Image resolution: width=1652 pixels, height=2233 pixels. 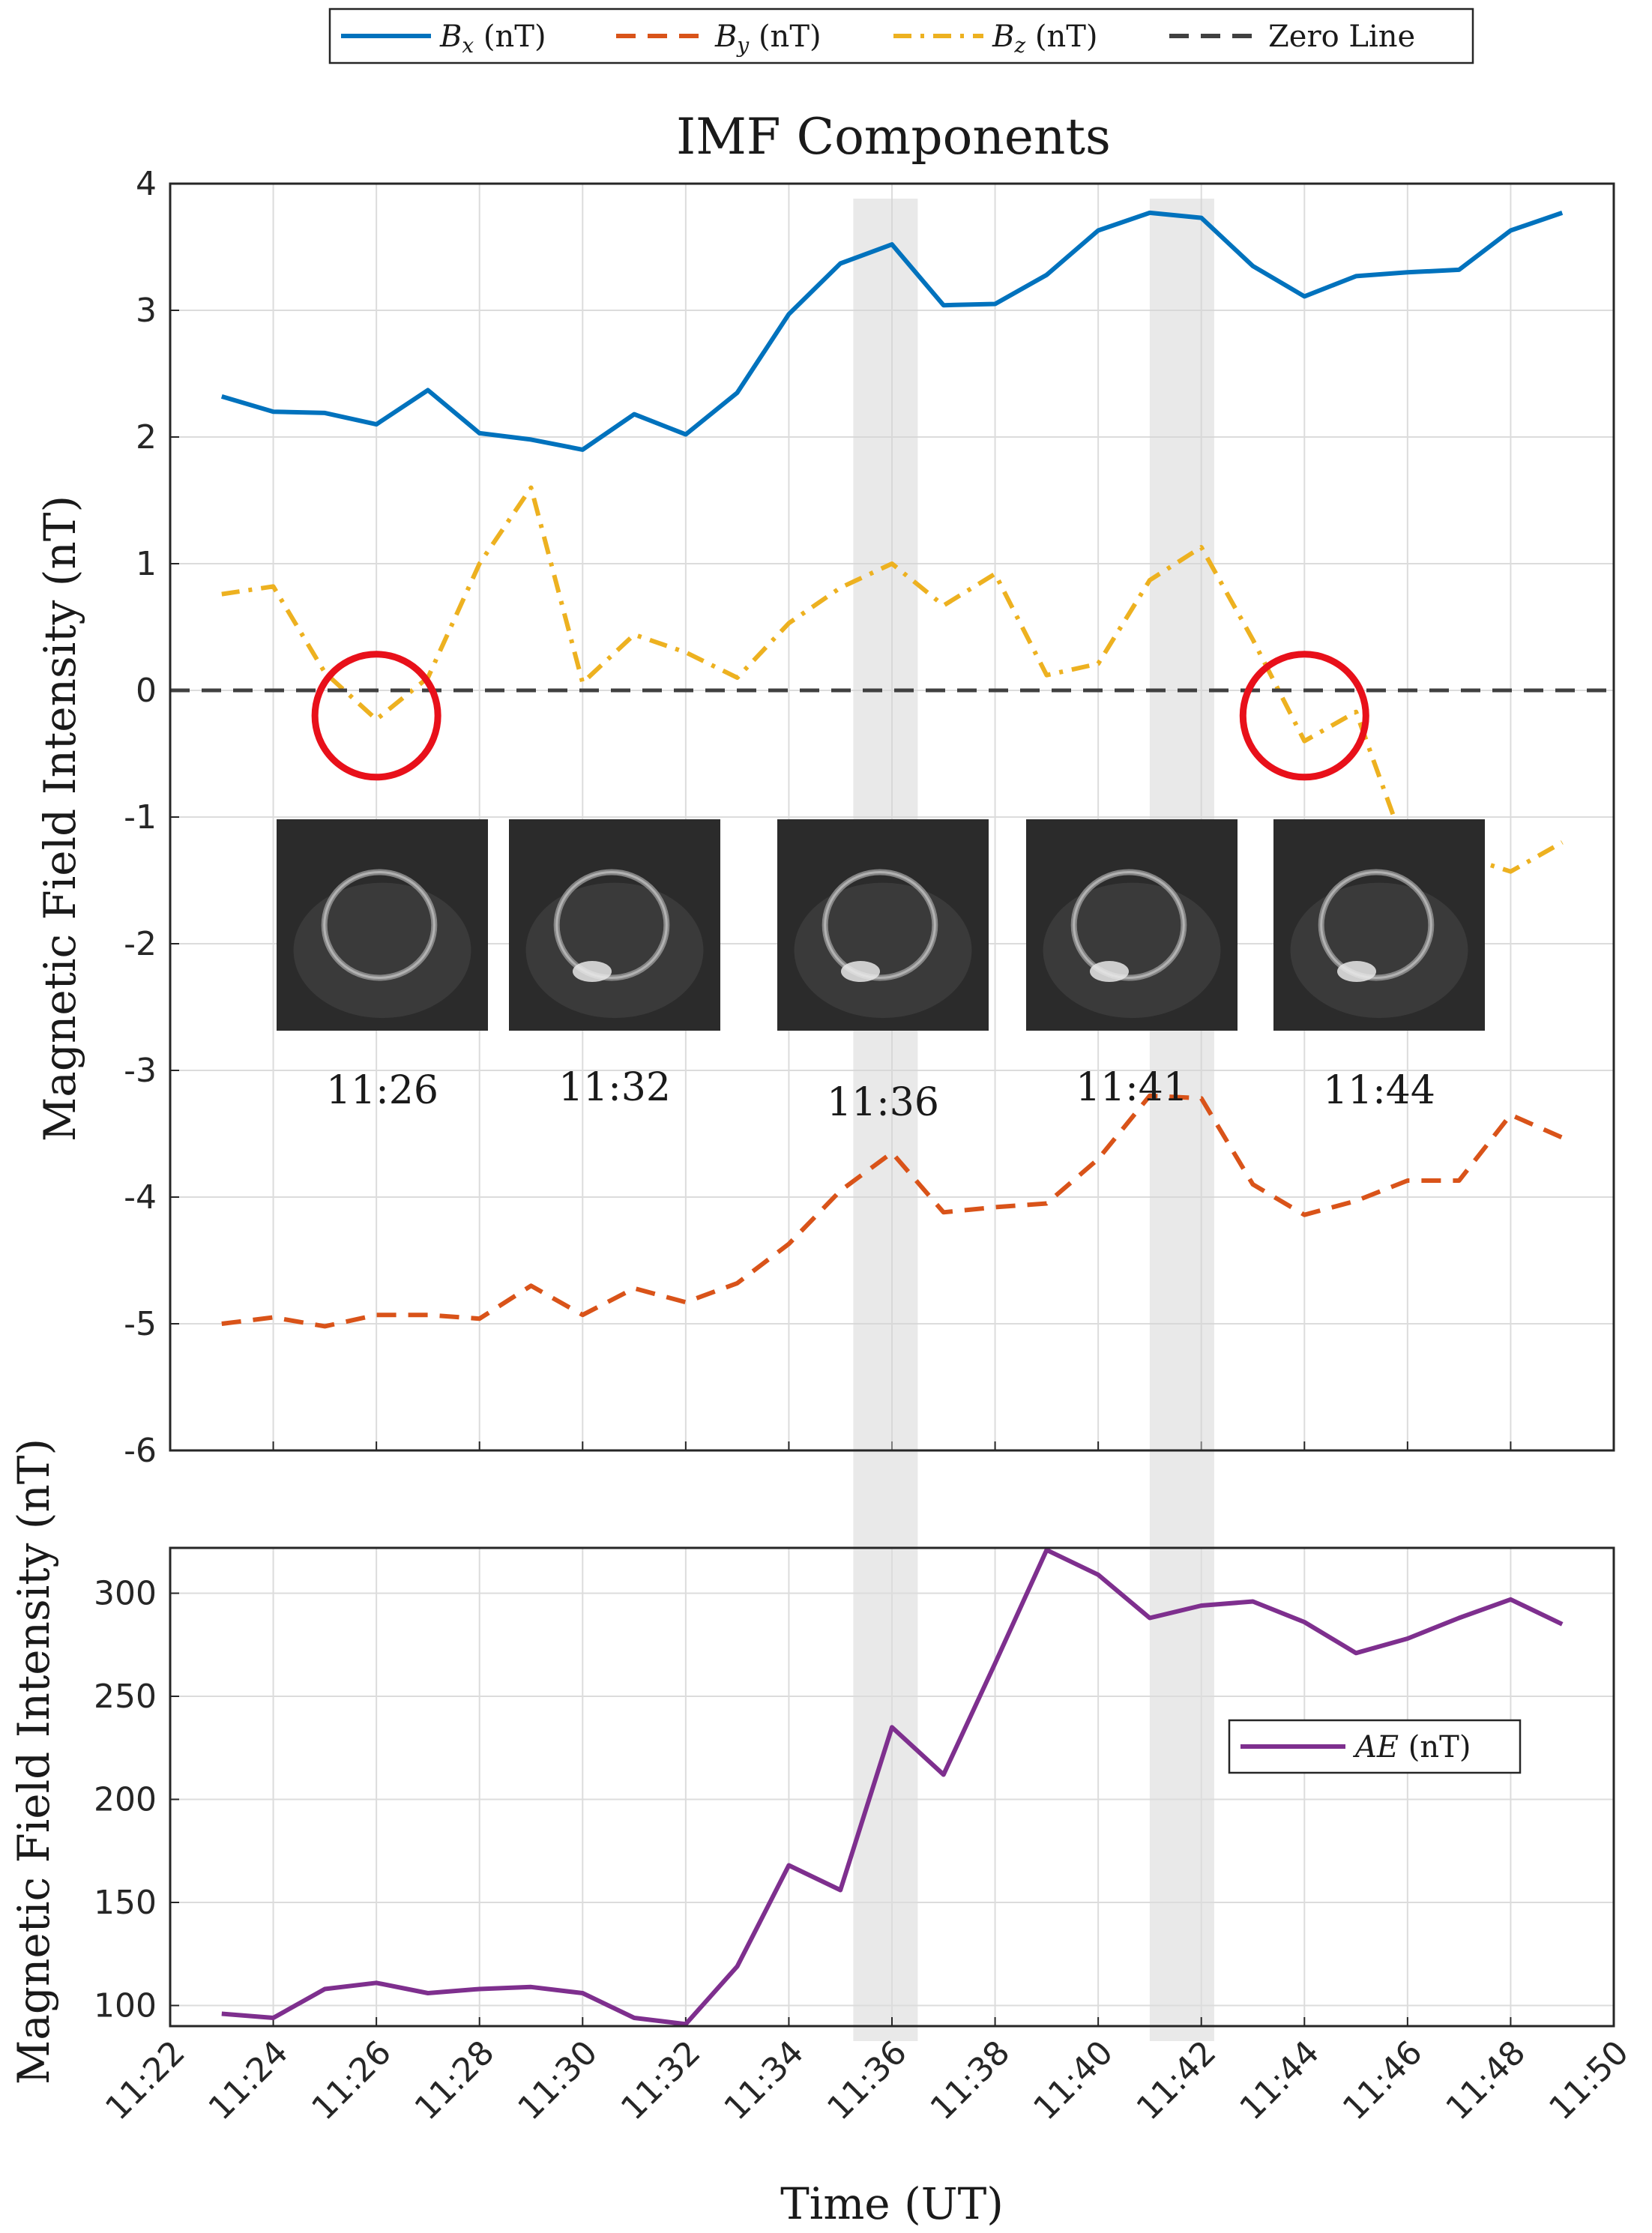 I want to click on thumbnail-time-label: 11:41, so click(x=1132, y=1087).